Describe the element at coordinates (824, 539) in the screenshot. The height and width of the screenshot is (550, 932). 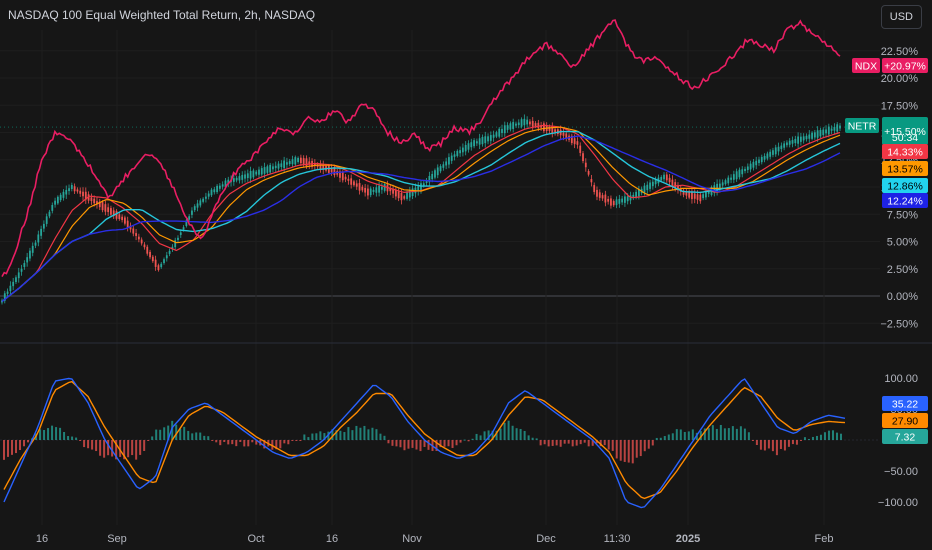
I see `time-tick-label: Feb` at that location.